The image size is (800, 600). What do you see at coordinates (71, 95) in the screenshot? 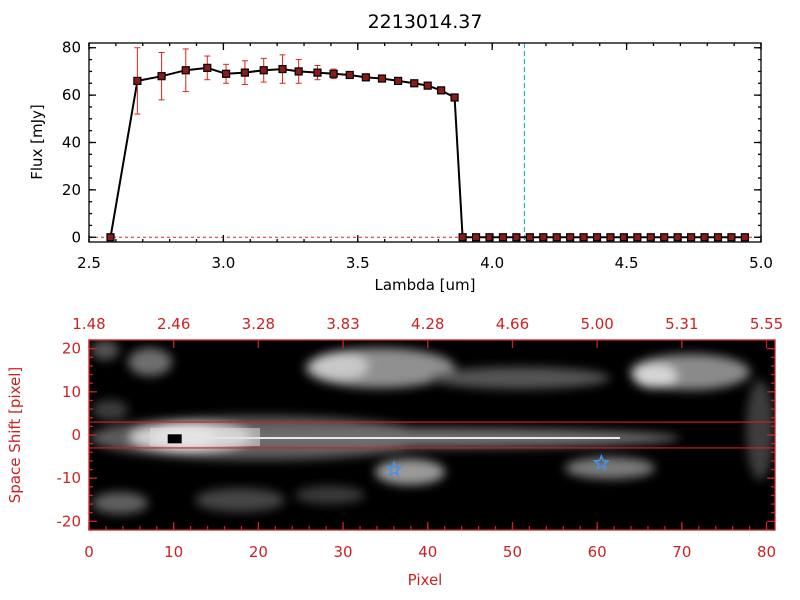
I see `y-tick-label: 60` at bounding box center [71, 95].